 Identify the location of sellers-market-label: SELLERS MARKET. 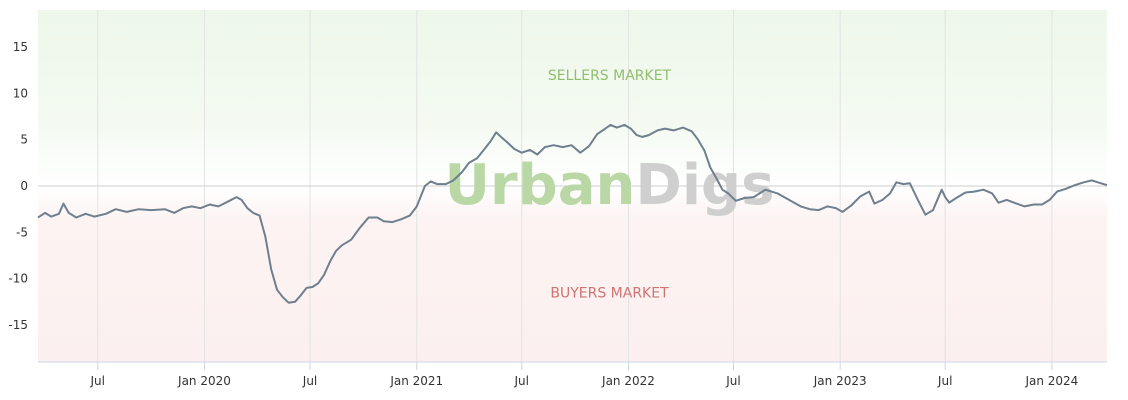
(610, 76).